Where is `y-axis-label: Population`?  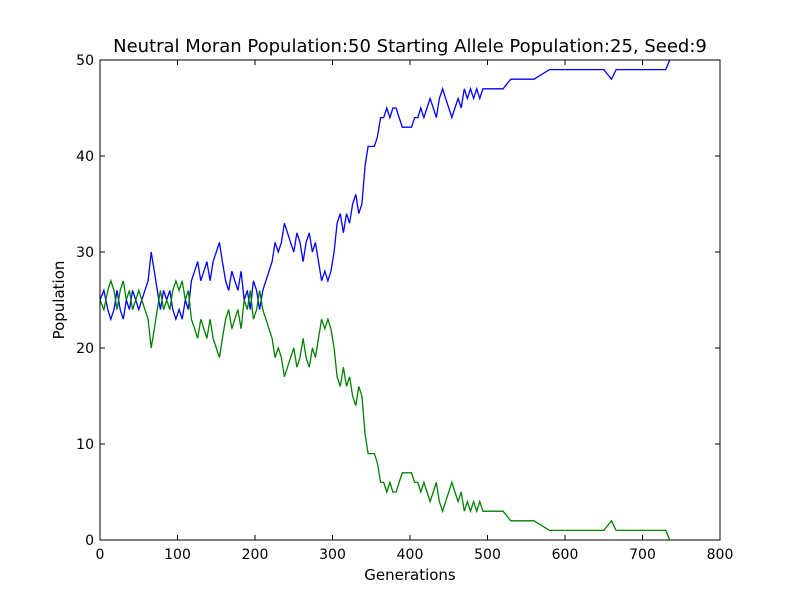 y-axis-label: Population is located at coordinates (59, 300).